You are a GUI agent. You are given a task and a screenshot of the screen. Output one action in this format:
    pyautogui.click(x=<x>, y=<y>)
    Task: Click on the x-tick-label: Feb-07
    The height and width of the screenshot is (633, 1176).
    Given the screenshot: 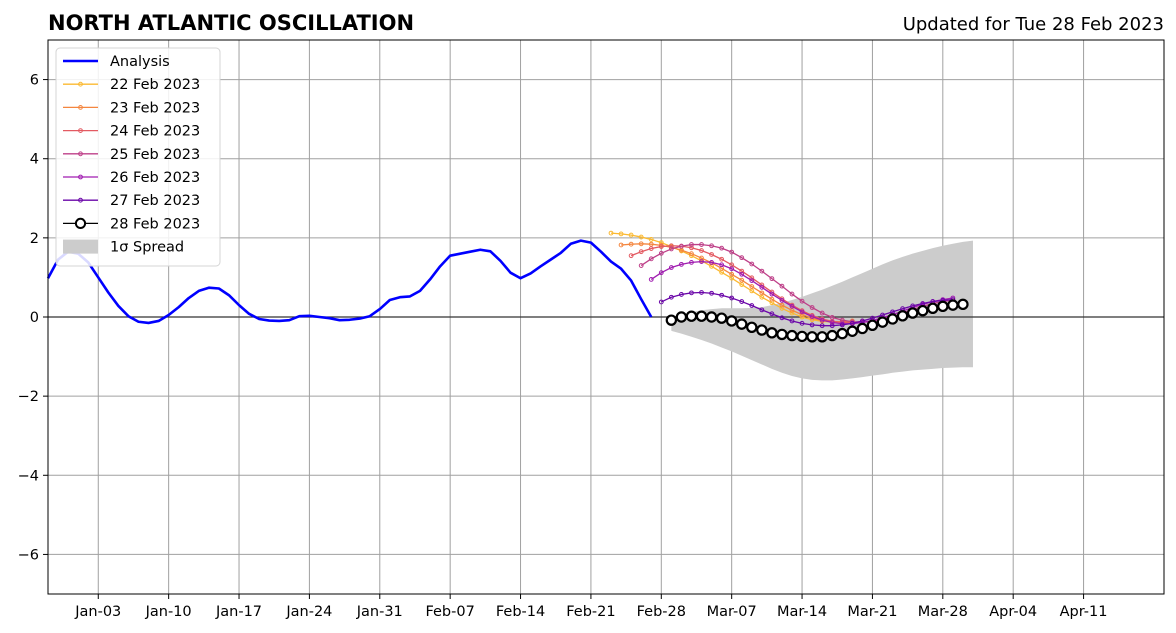 What is the action you would take?
    pyautogui.click(x=449, y=612)
    